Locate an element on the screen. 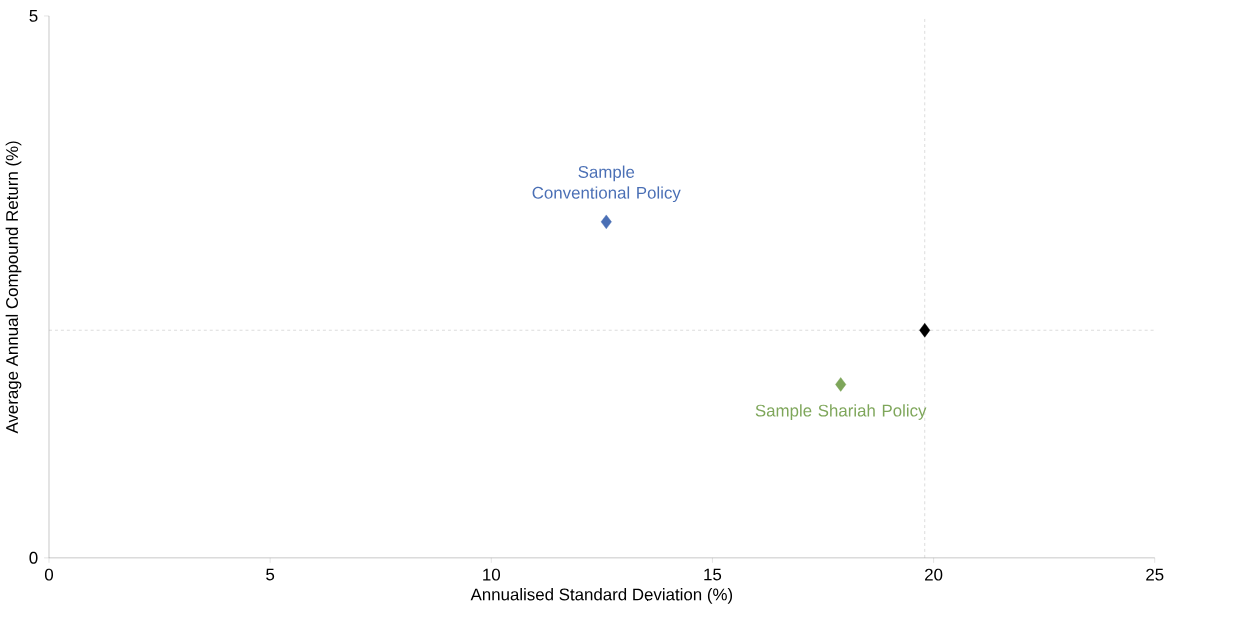 The width and height of the screenshot is (1235, 632). x-tick-label: 20 is located at coordinates (934, 574).